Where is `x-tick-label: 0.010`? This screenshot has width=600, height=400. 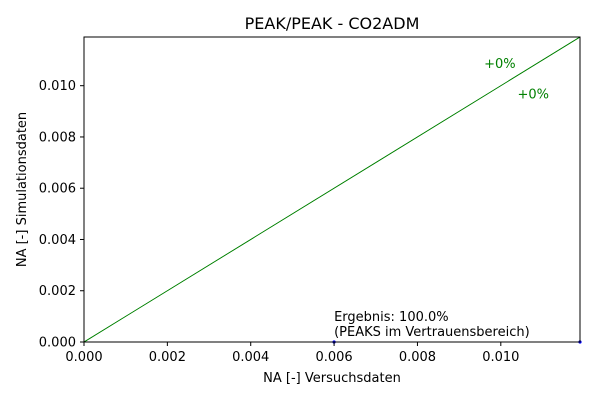
x-tick-label: 0.010 is located at coordinates (500, 357).